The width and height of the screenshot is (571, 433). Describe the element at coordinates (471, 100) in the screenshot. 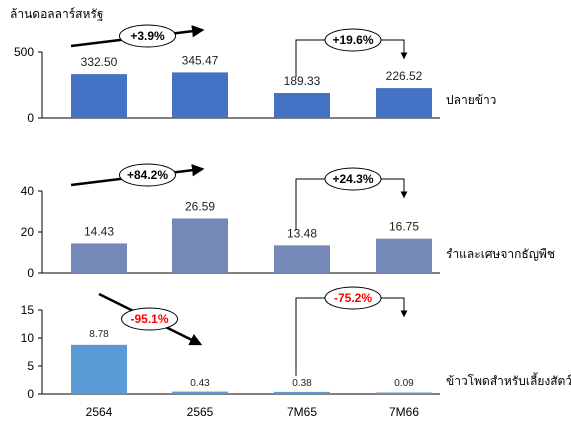

I see `series-name-label: ปลายข้าว` at that location.